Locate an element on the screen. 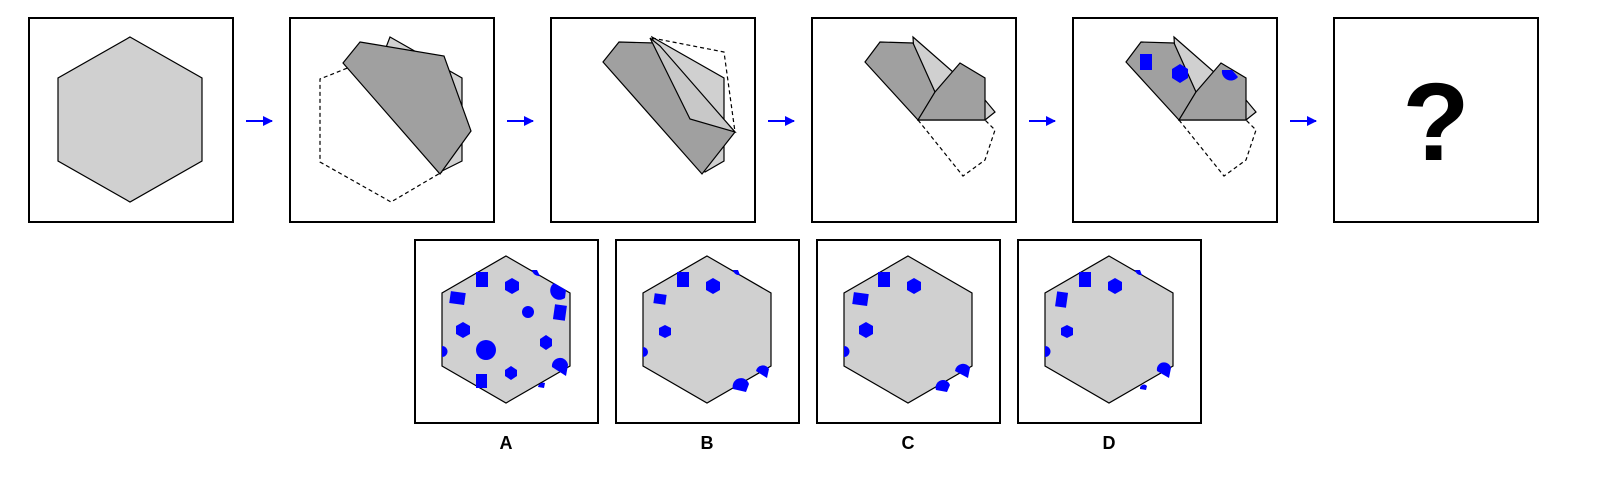 Image resolution: width=1610 pixels, height=490 pixels. option-d-label: D is located at coordinates (1109, 443).